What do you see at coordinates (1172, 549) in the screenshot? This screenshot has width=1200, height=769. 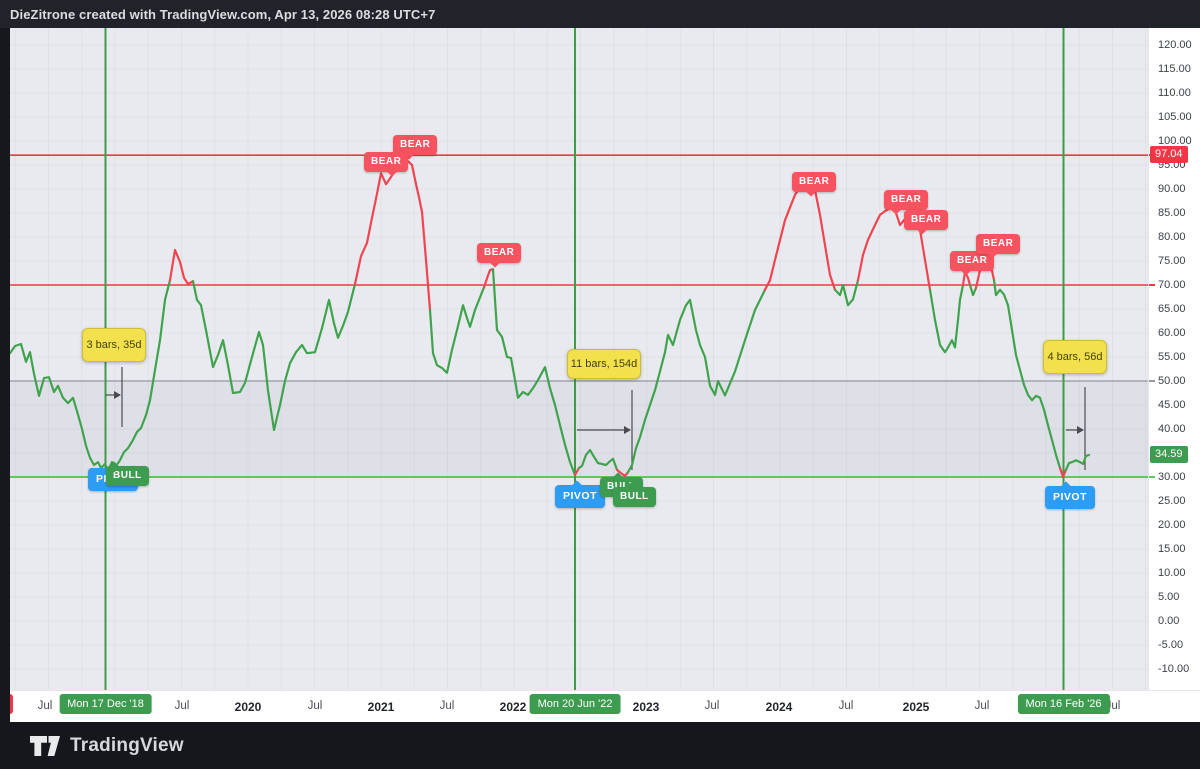 I see `price-tick-label: 15.00` at bounding box center [1172, 549].